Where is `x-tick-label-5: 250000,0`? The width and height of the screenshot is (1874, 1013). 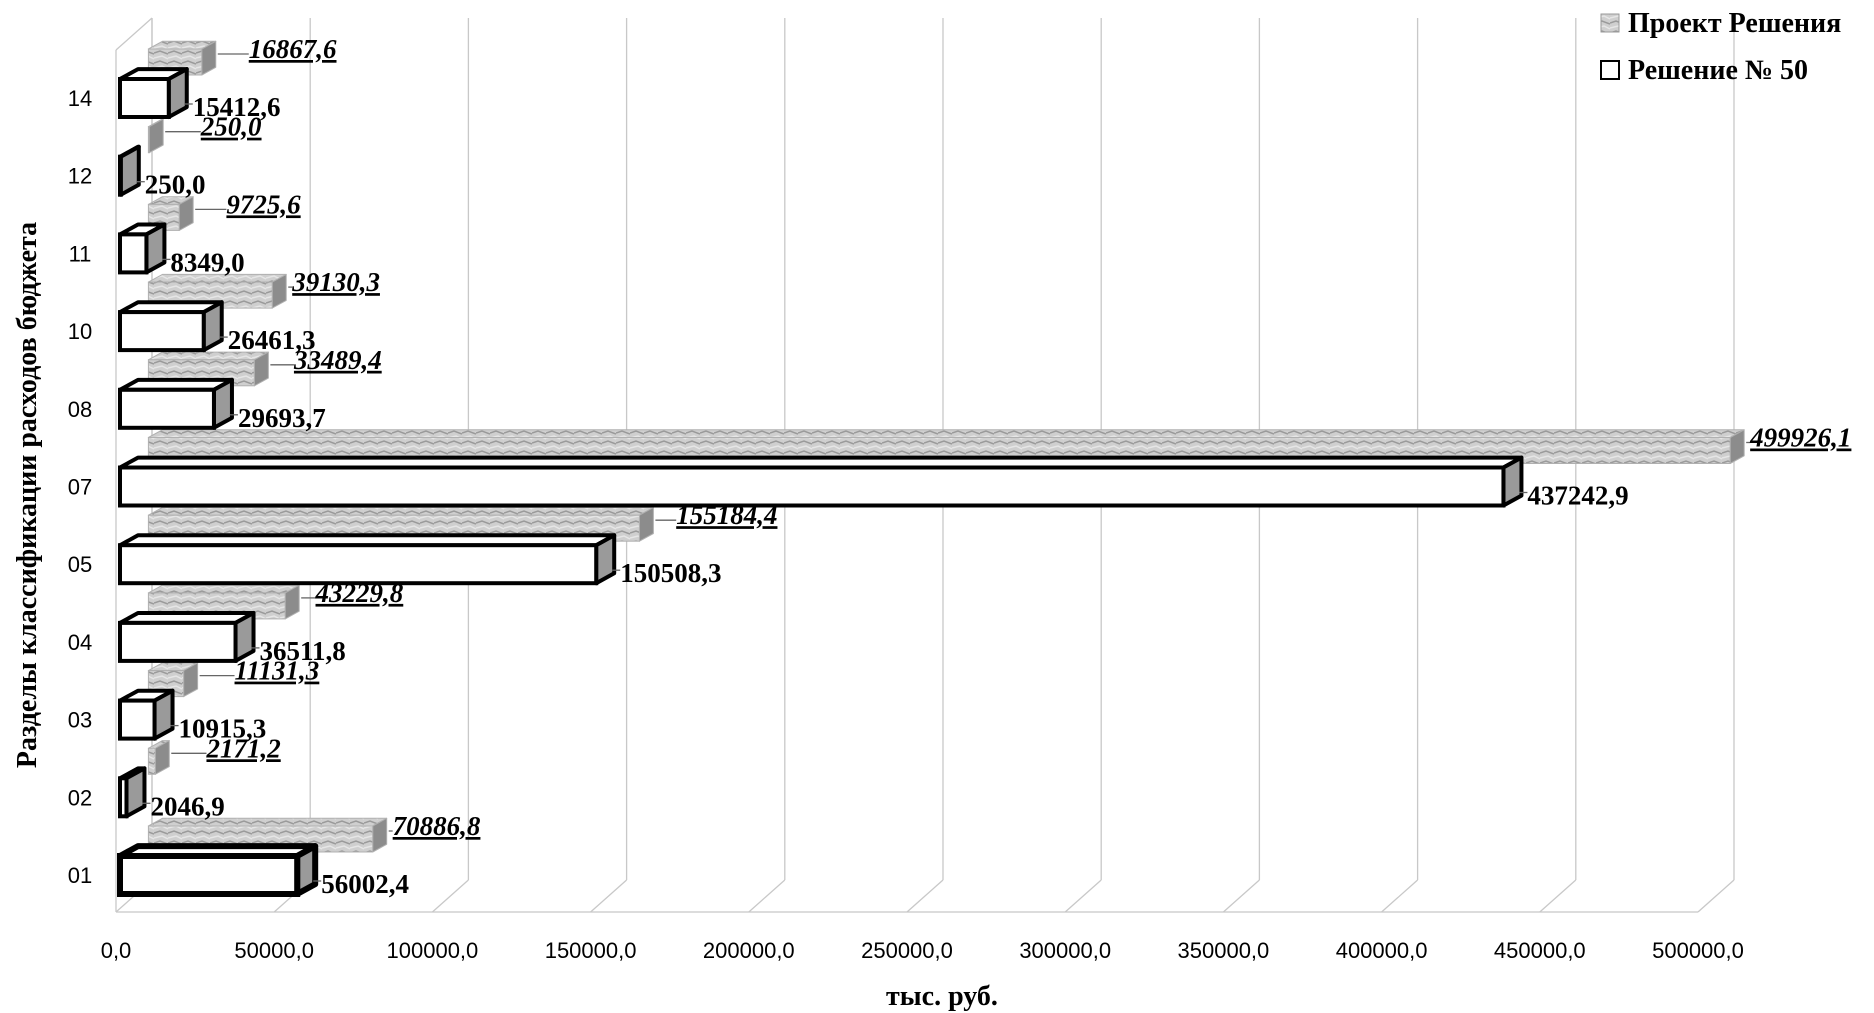
x-tick-label-5: 250000,0 is located at coordinates (907, 950).